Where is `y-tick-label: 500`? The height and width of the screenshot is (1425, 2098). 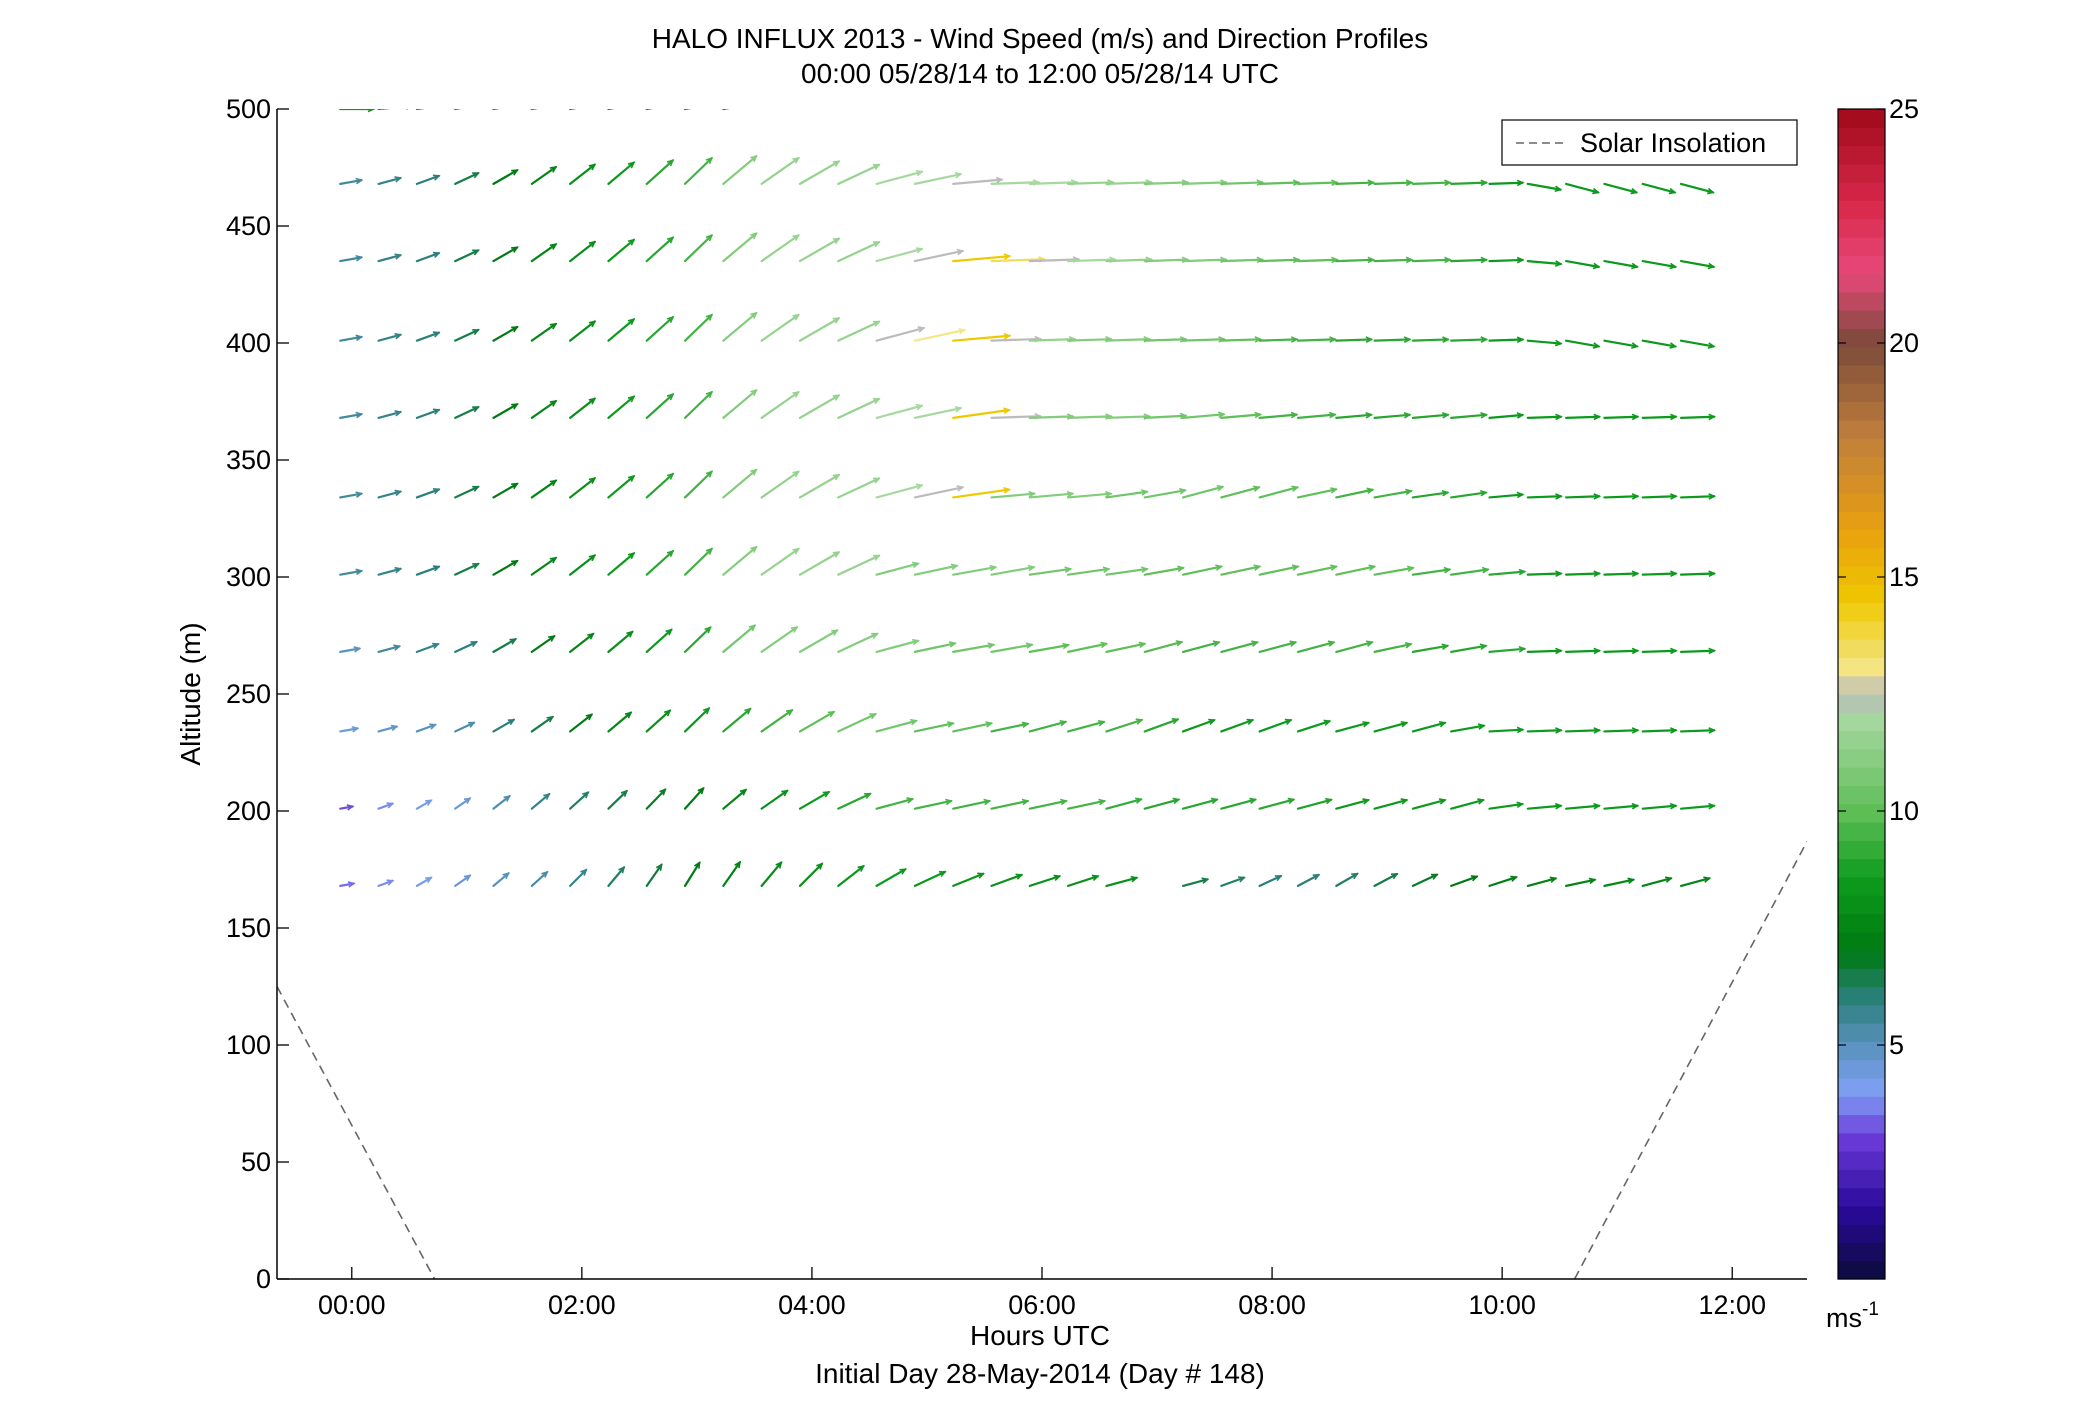
y-tick-label: 500 is located at coordinates (248, 109).